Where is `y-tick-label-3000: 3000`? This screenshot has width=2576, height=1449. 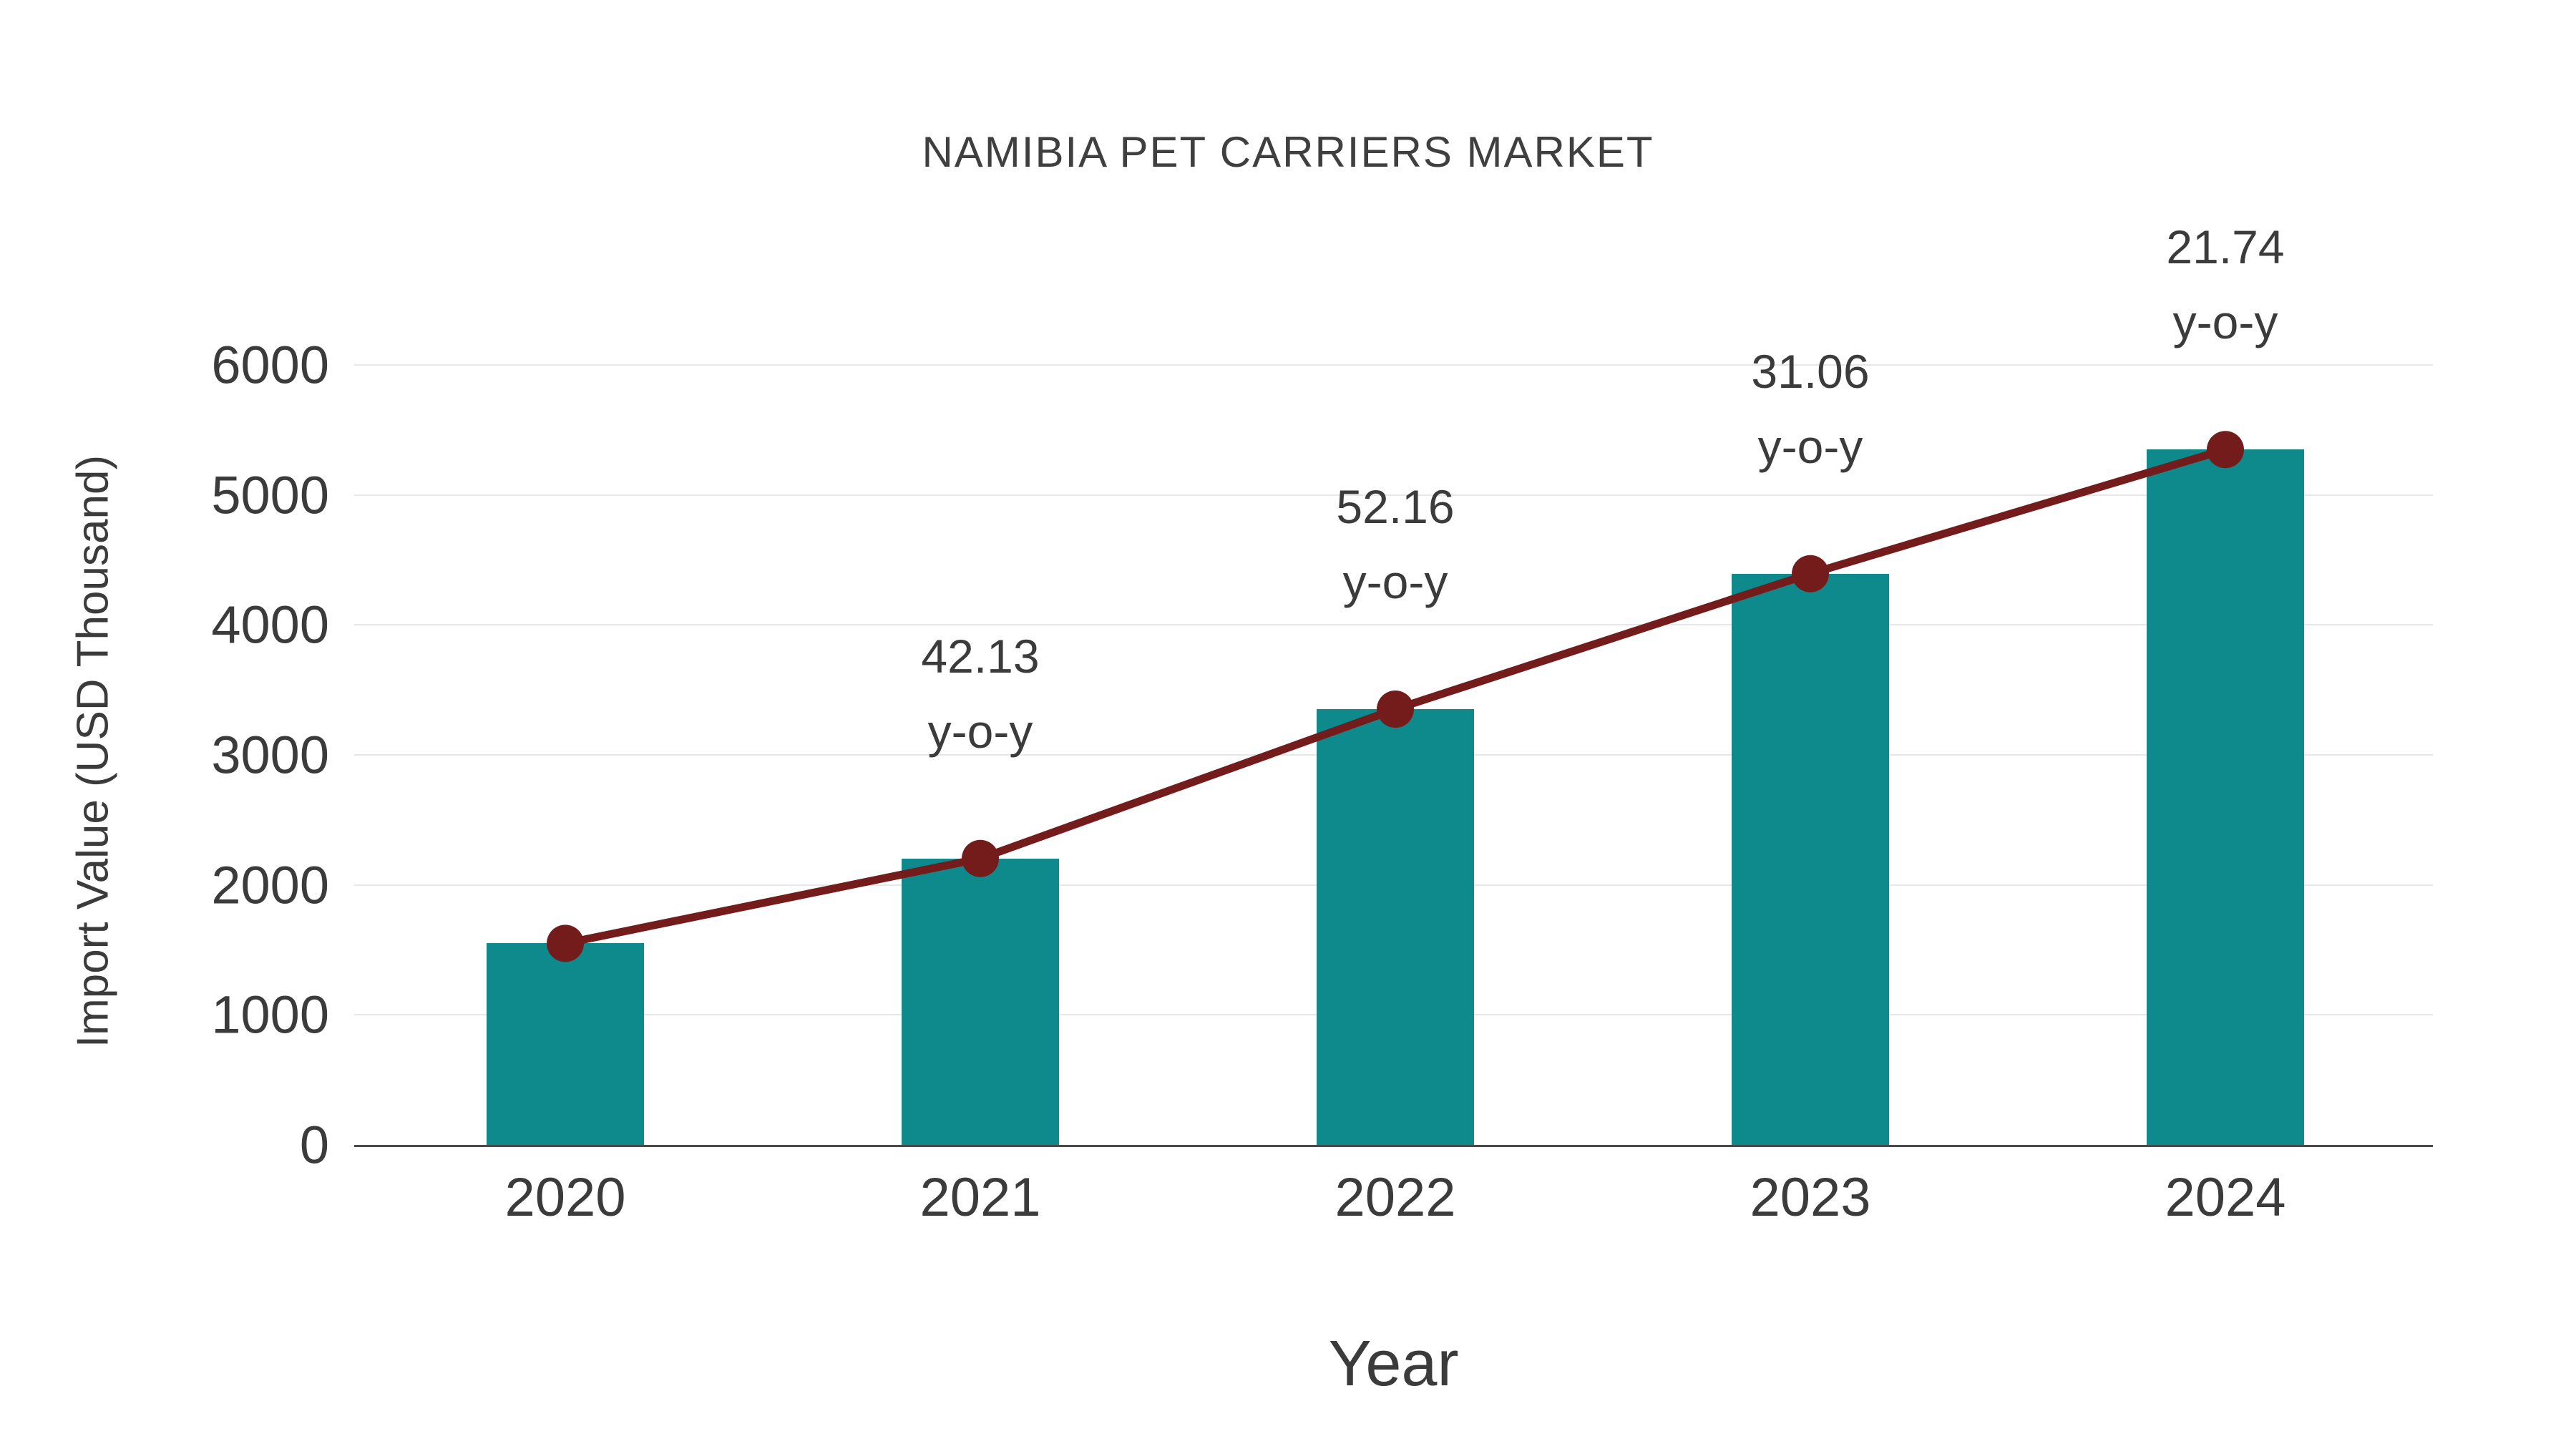 y-tick-label-3000: 3000 is located at coordinates (270, 755).